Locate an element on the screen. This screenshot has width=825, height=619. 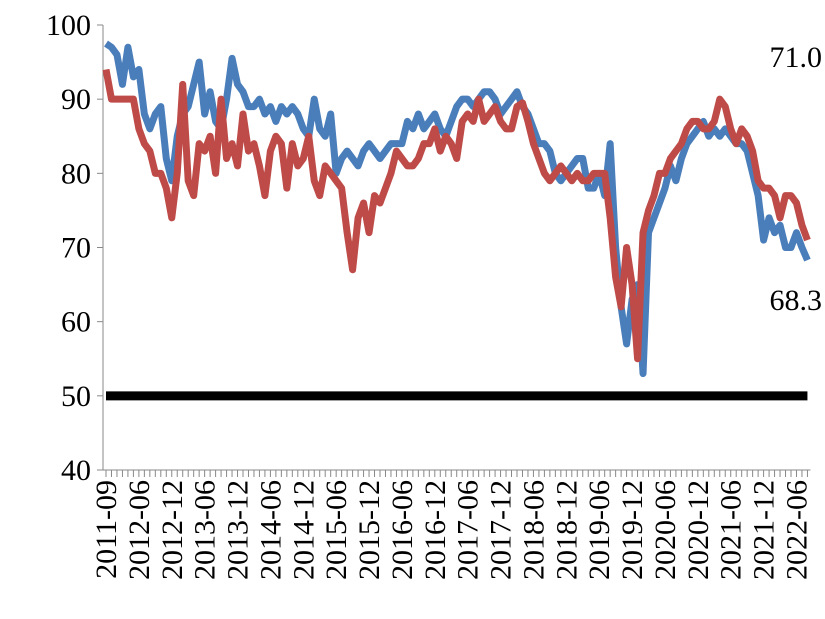
y-tick-label: 40 is located at coordinates (76, 470).